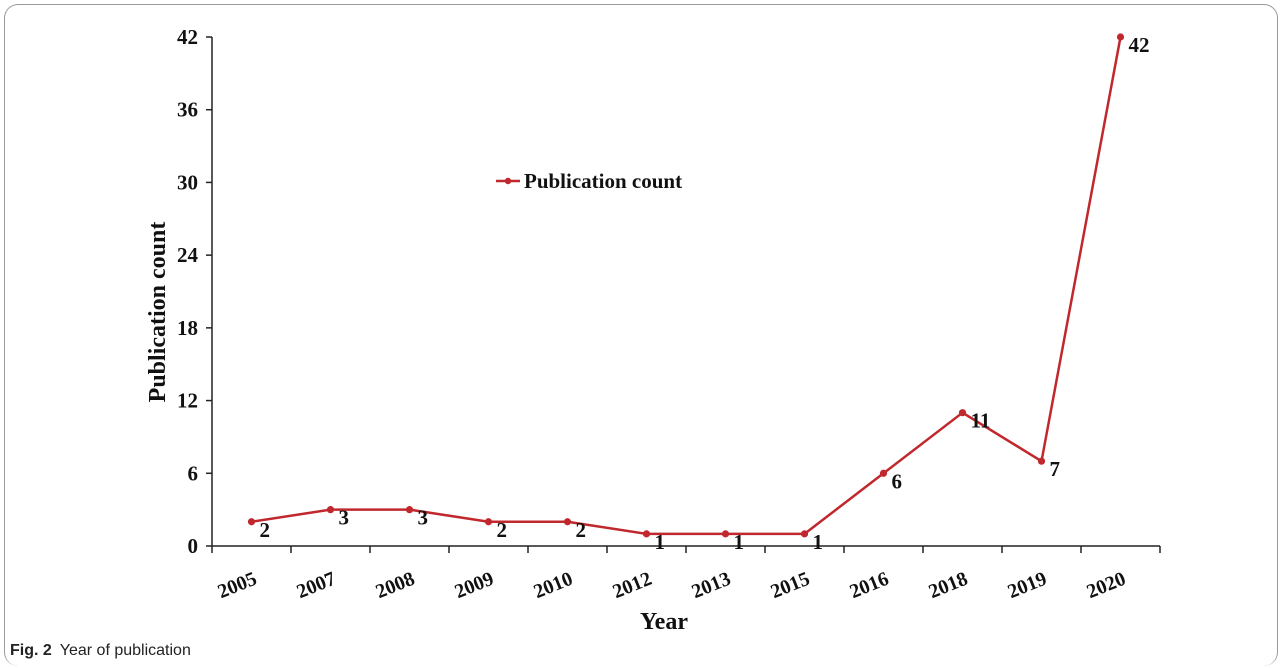 This screenshot has height=668, width=1284. What do you see at coordinates (187, 328) in the screenshot?
I see `y-tick-label: 18` at bounding box center [187, 328].